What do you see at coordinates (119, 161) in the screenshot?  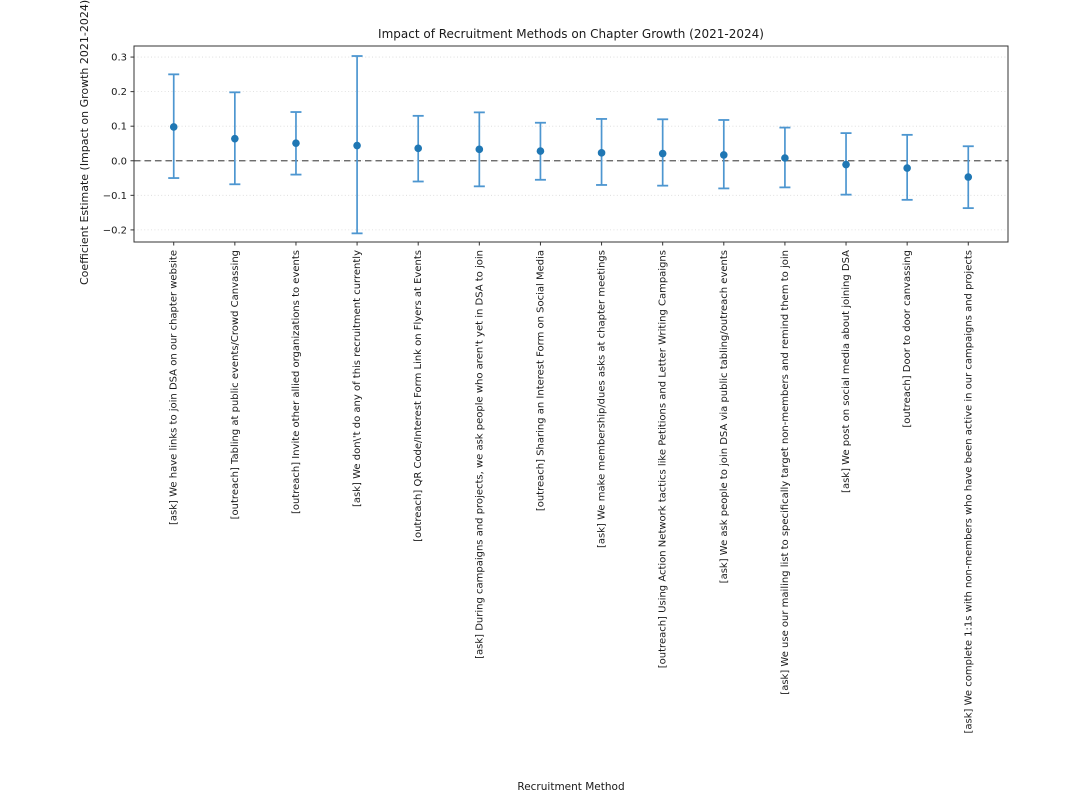 I see `y-tick-label: 0.0` at bounding box center [119, 161].